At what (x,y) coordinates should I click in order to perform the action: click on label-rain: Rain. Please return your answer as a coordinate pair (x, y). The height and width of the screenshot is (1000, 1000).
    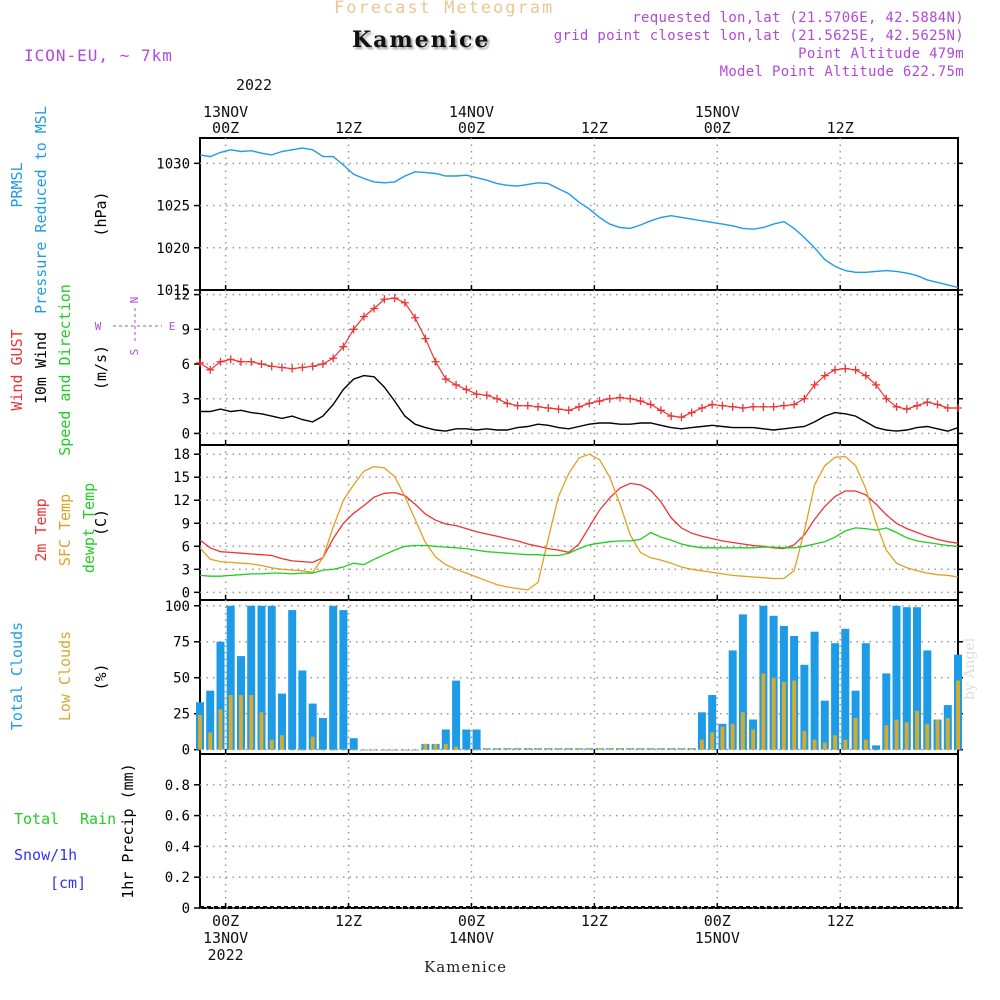
    Looking at the image, I should click on (98, 819).